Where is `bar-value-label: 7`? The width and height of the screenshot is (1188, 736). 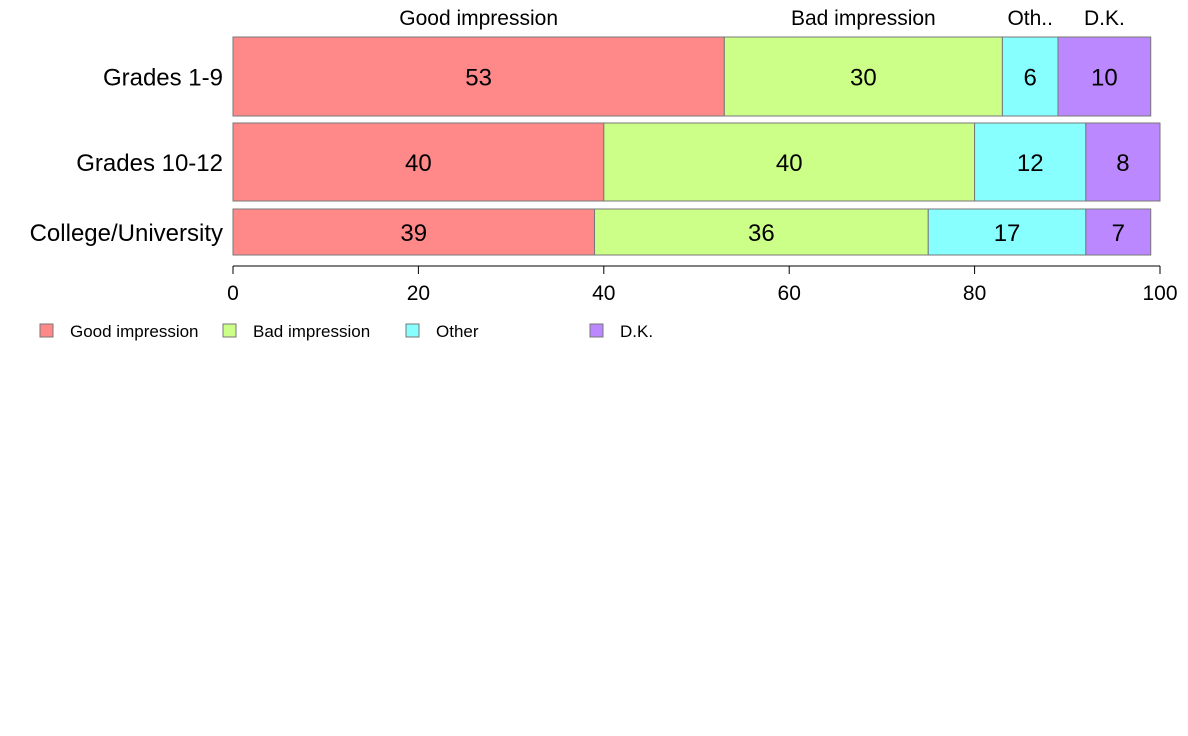
bar-value-label: 7 is located at coordinates (1118, 233).